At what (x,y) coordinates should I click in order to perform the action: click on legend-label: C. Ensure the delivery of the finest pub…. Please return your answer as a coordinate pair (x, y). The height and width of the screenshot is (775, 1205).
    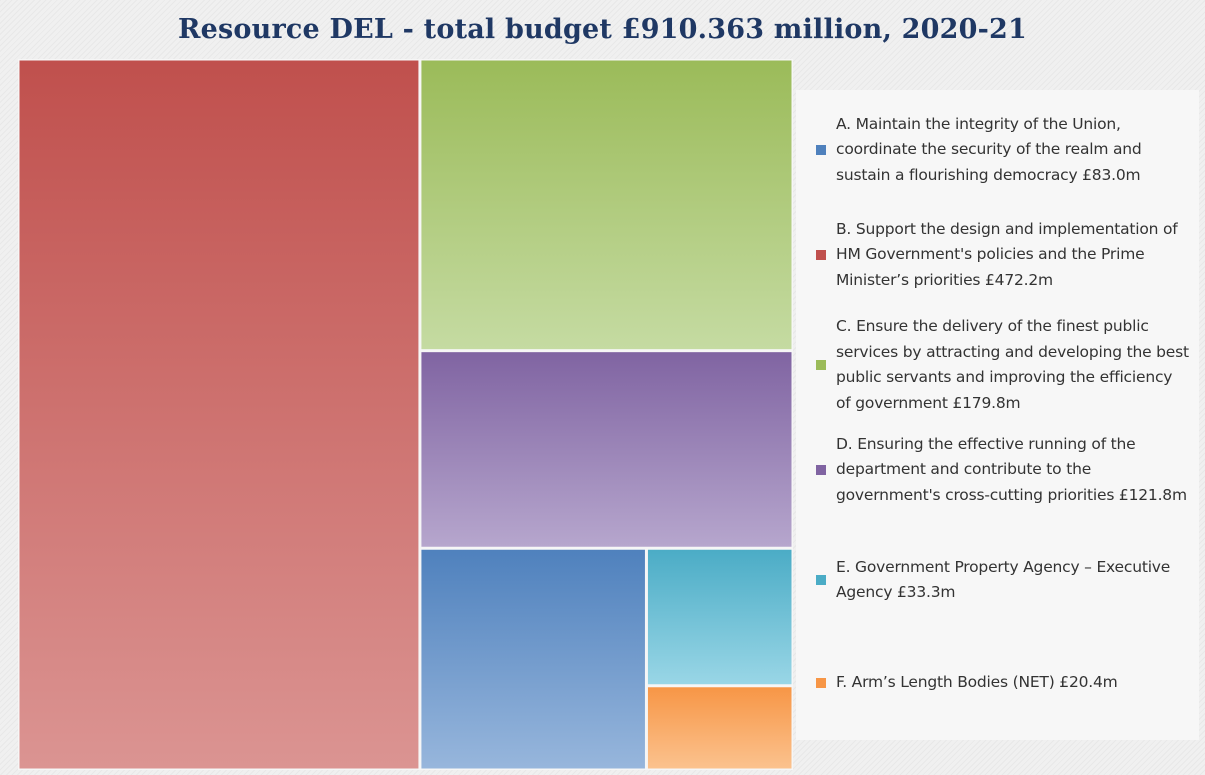
    Looking at the image, I should click on (1012, 364).